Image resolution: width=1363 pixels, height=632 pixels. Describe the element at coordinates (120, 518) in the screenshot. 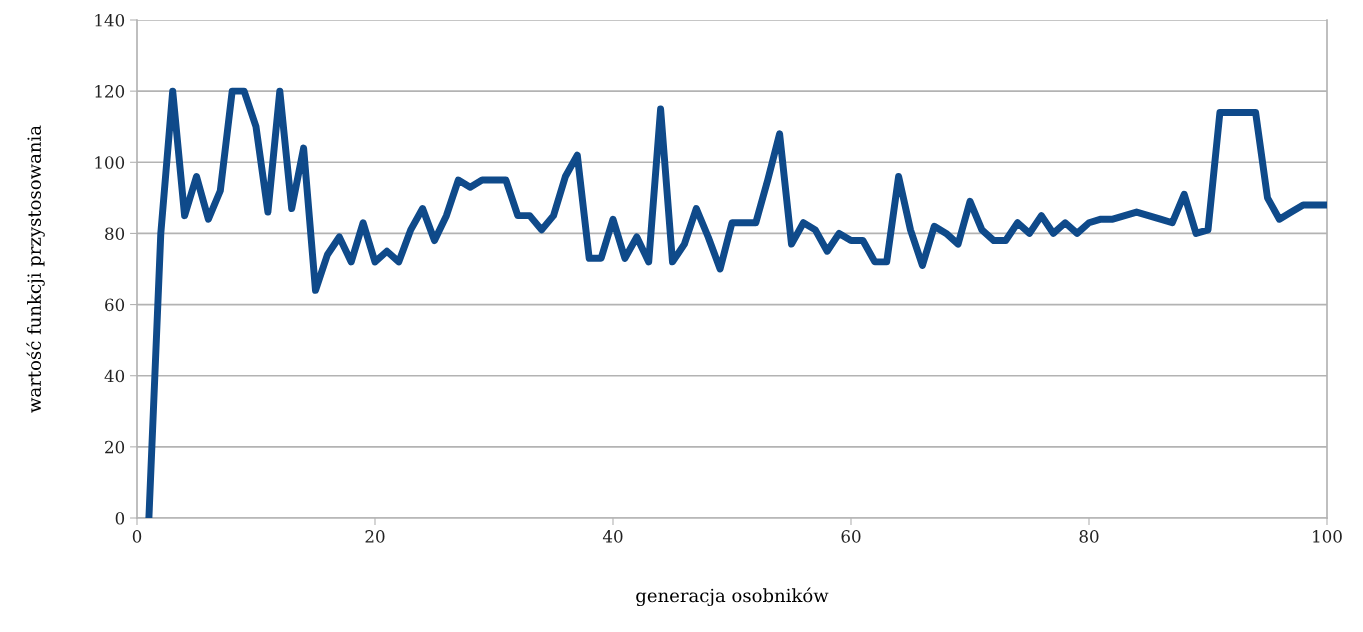

I see `y-tick-label: 0` at that location.